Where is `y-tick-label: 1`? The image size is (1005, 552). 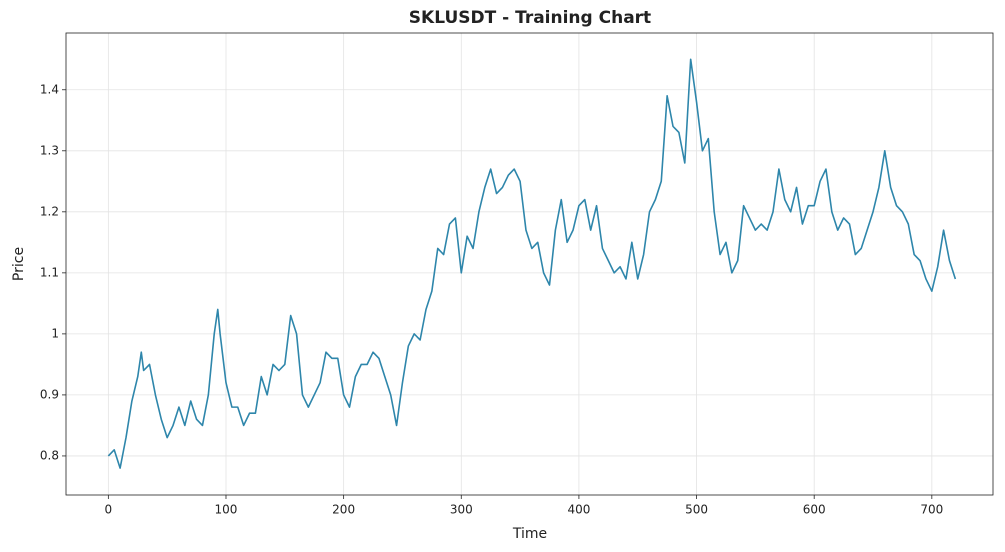 y-tick-label: 1 is located at coordinates (55, 333).